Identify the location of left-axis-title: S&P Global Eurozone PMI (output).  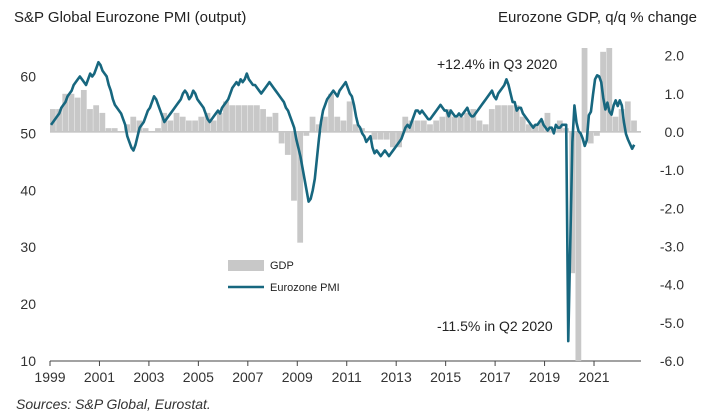
(130, 17).